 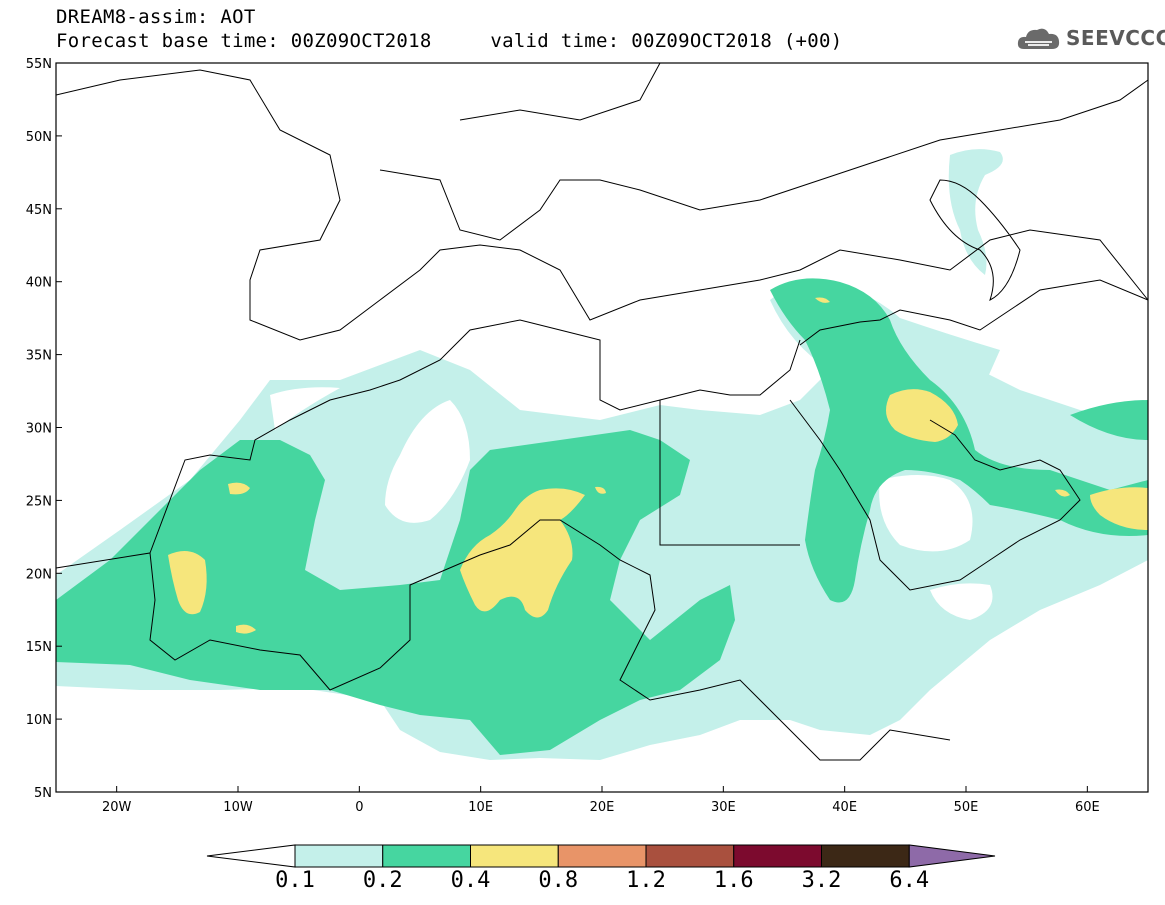 What do you see at coordinates (43, 793) in the screenshot?
I see `lat-label: 5N` at bounding box center [43, 793].